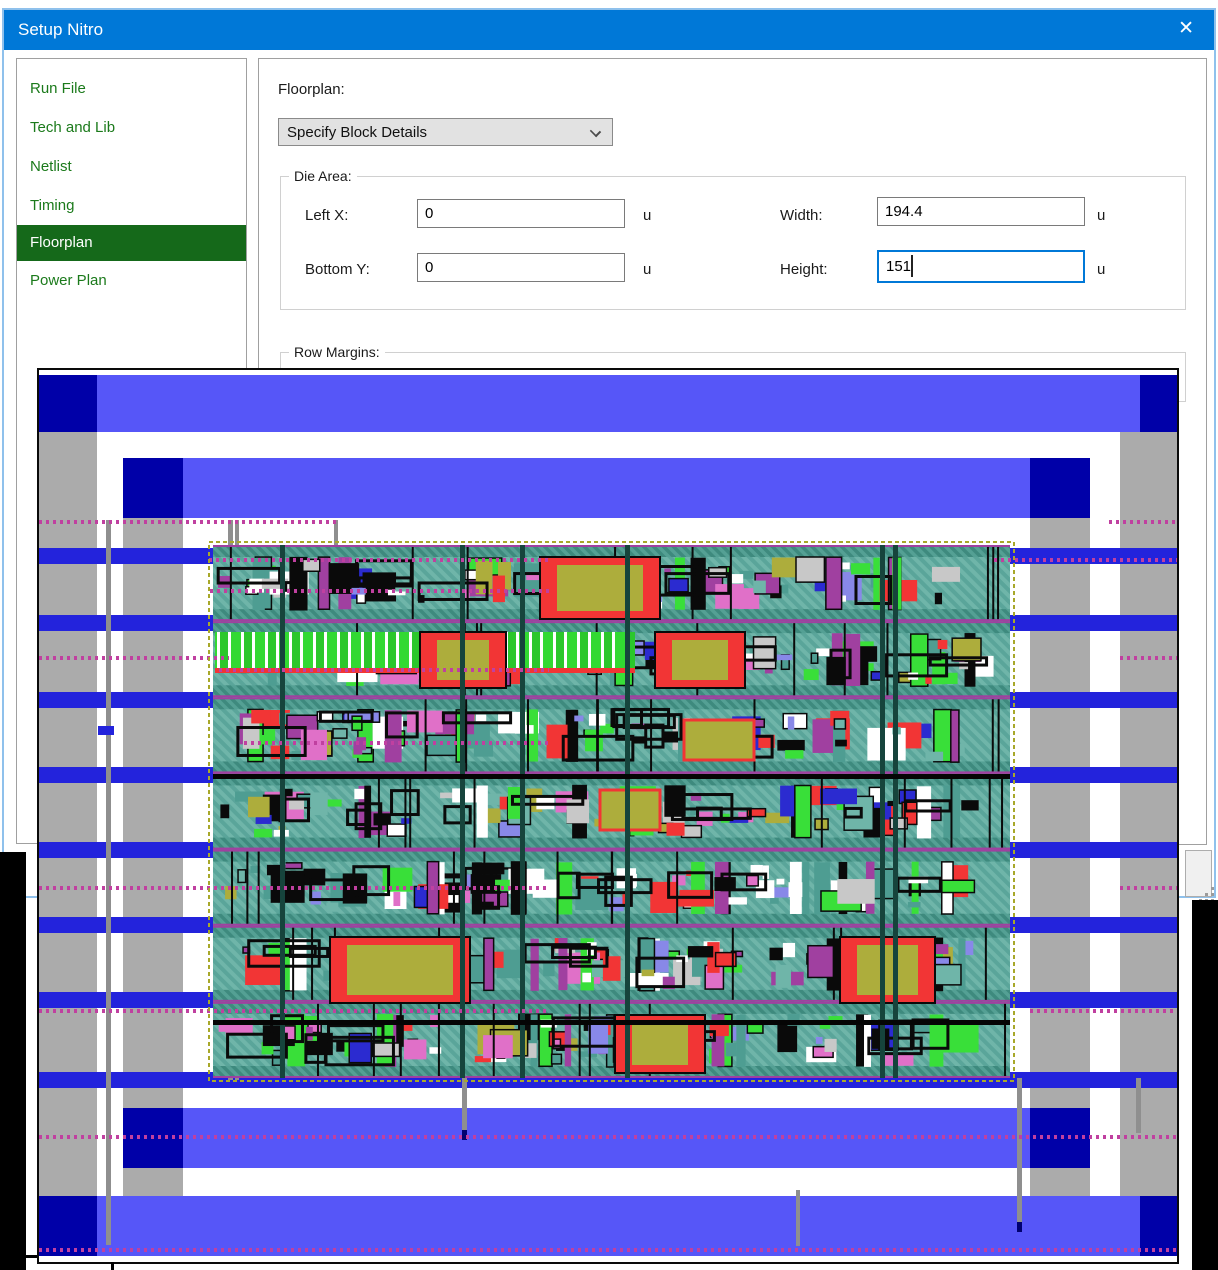 Image resolution: width=1218 pixels, height=1270 pixels. What do you see at coordinates (647, 215) in the screenshot?
I see `left-x-unit: u` at bounding box center [647, 215].